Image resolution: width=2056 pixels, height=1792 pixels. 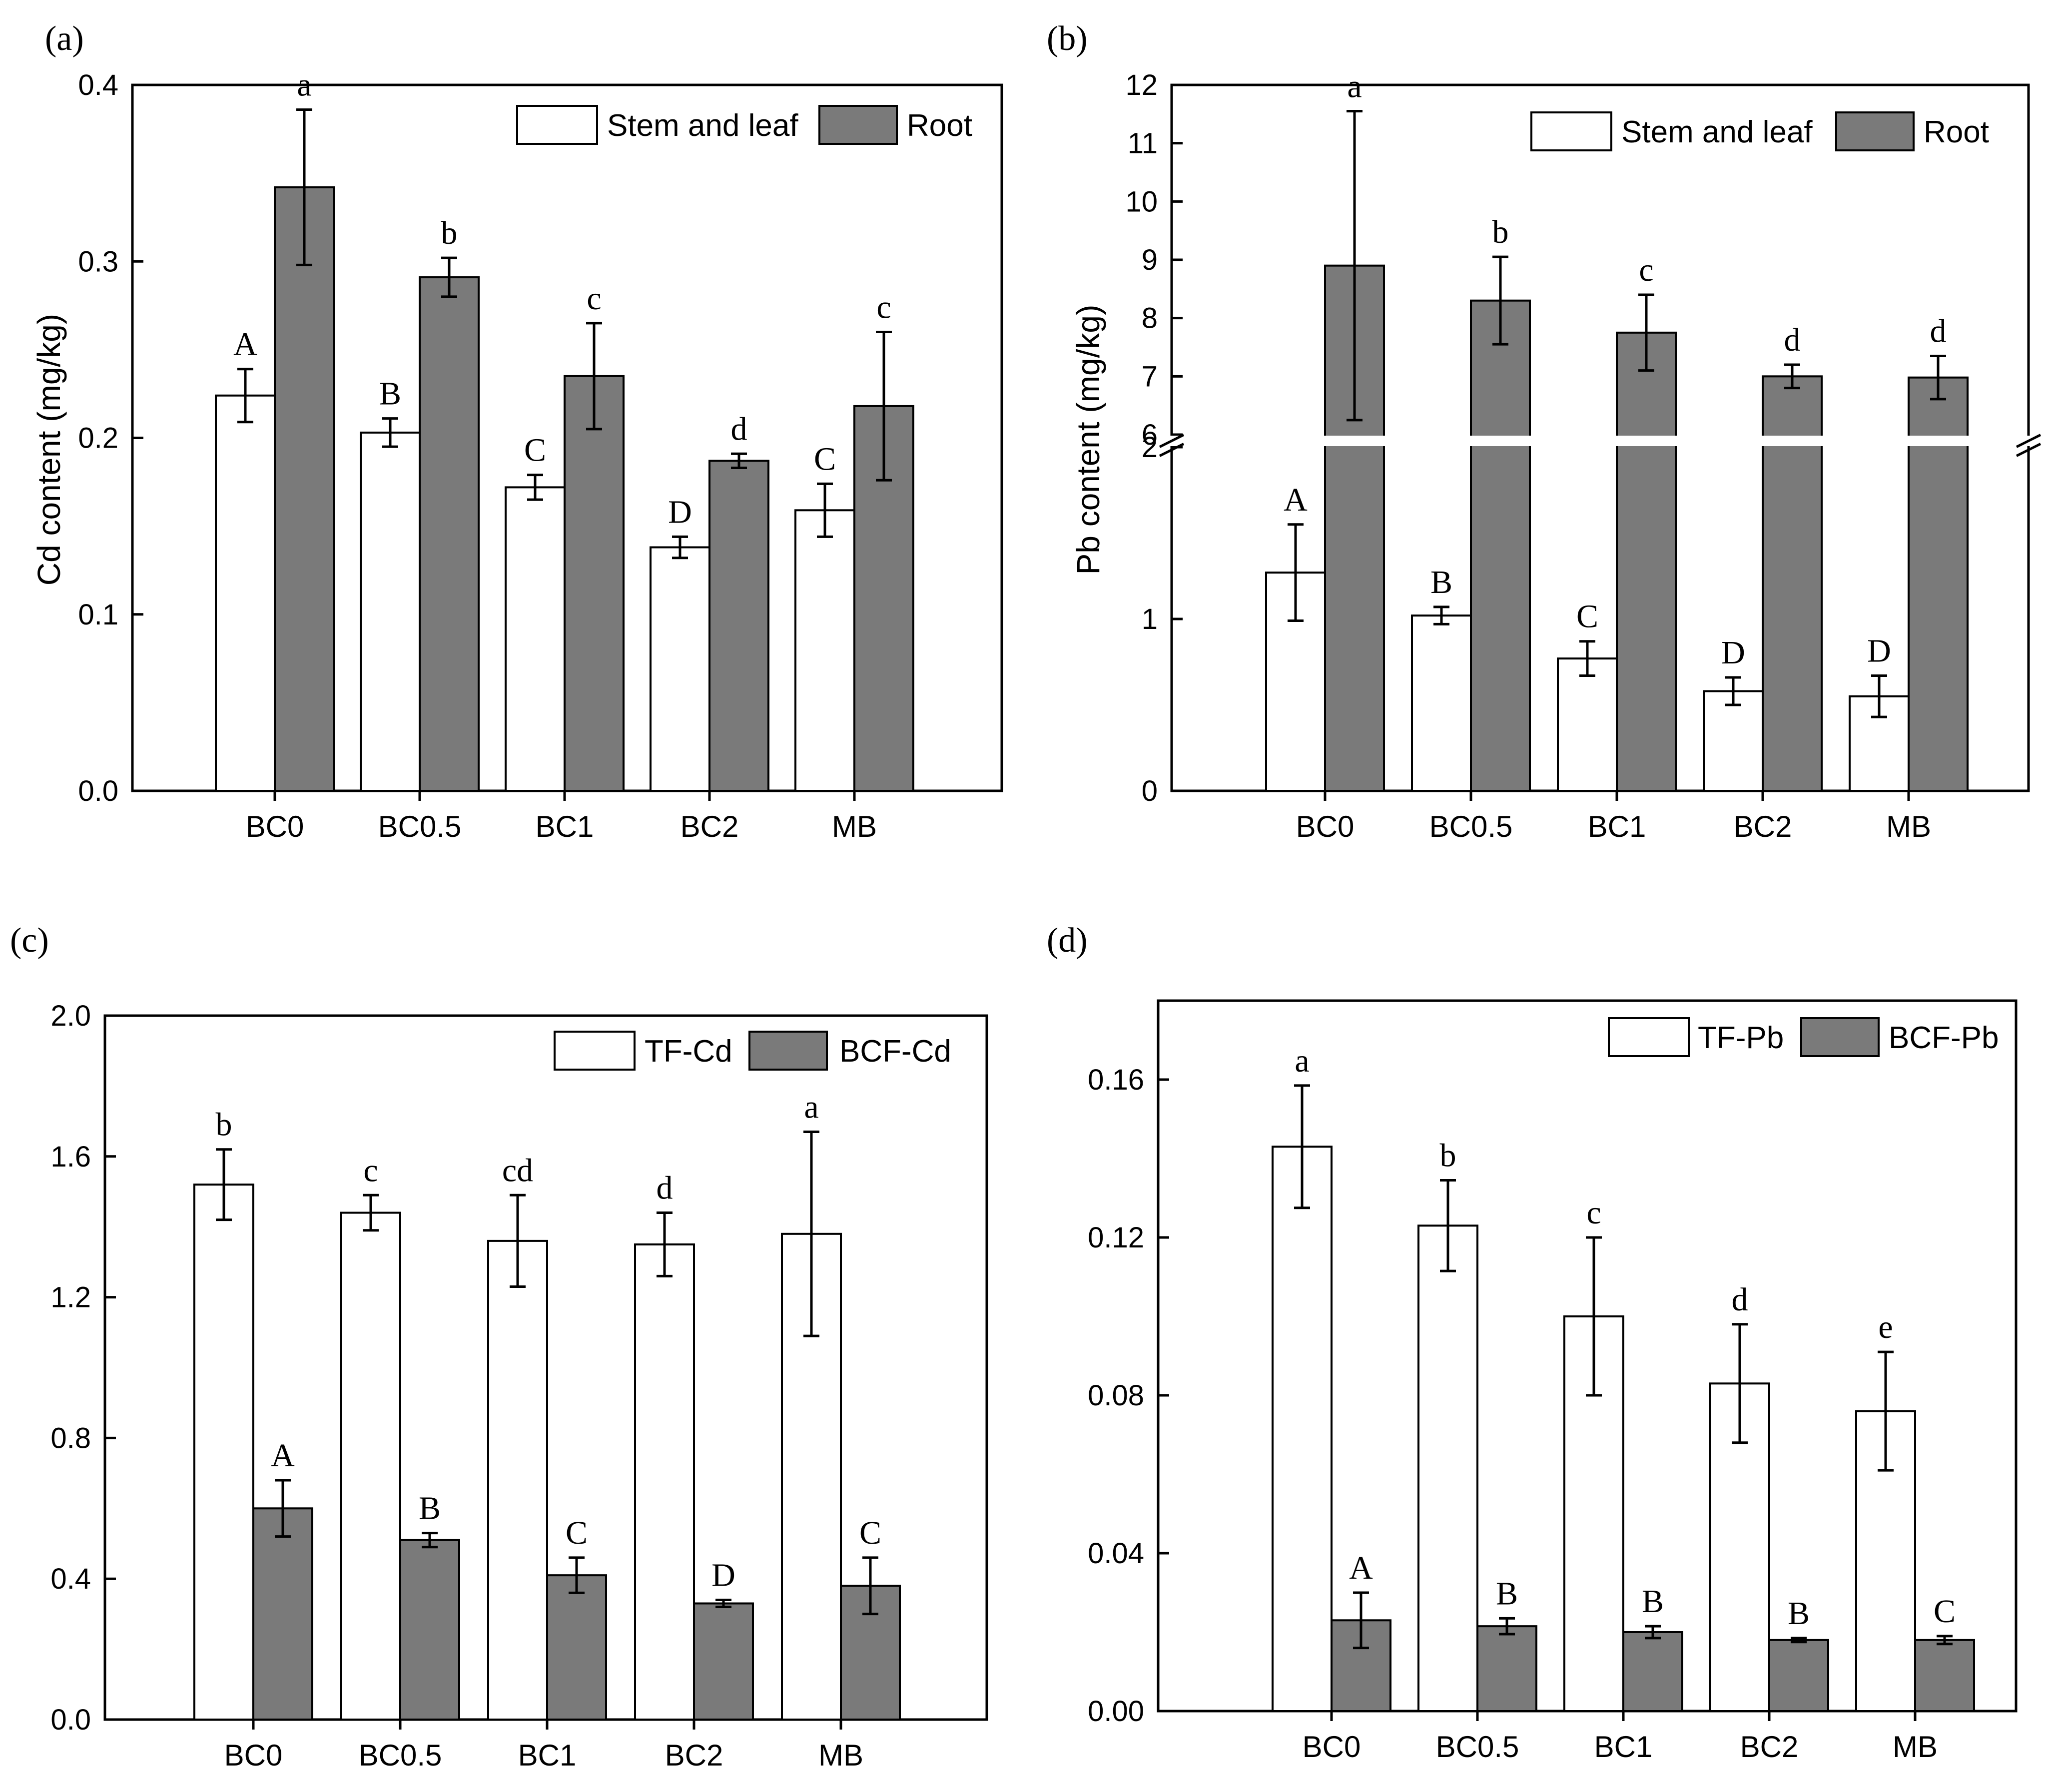 What do you see at coordinates (1116, 1396) in the screenshot?
I see `y-tick-label: 0.08` at bounding box center [1116, 1396].